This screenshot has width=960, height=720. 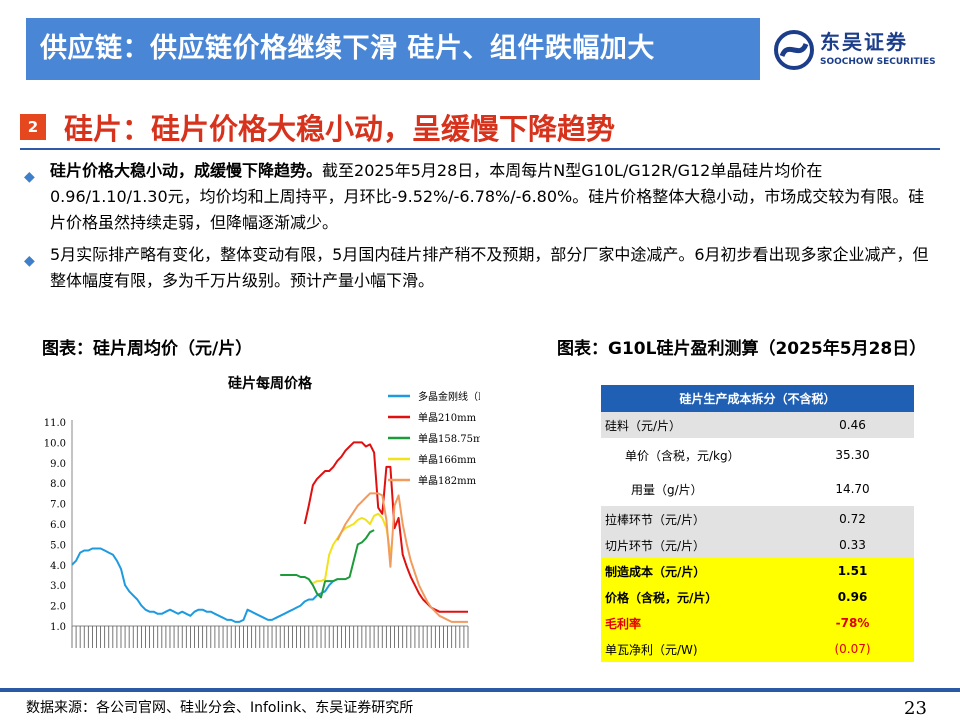 I want to click on table-row: 价格（含税，元/片） 0.96, so click(x=757, y=597).